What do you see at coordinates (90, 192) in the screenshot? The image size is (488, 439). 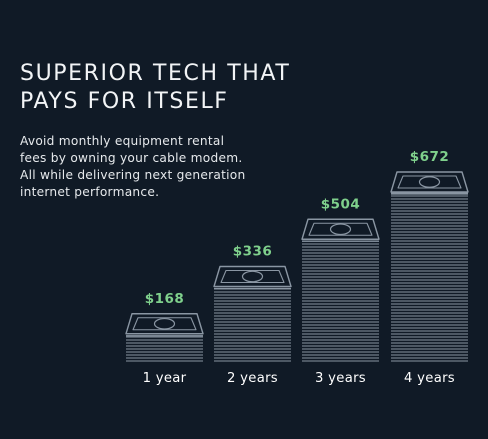 I see `description-line-4: internet performance.` at bounding box center [90, 192].